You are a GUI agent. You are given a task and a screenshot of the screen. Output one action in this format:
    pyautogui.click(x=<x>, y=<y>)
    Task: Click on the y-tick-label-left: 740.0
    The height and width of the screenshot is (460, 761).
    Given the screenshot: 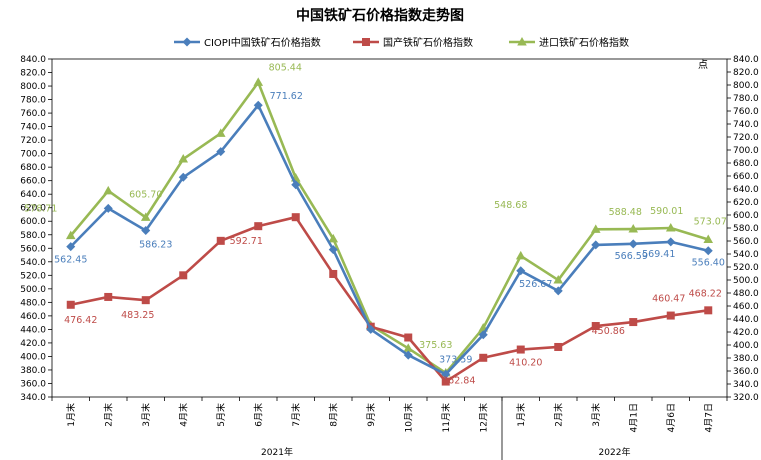 What is the action you would take?
    pyautogui.click(x=33, y=128)
    